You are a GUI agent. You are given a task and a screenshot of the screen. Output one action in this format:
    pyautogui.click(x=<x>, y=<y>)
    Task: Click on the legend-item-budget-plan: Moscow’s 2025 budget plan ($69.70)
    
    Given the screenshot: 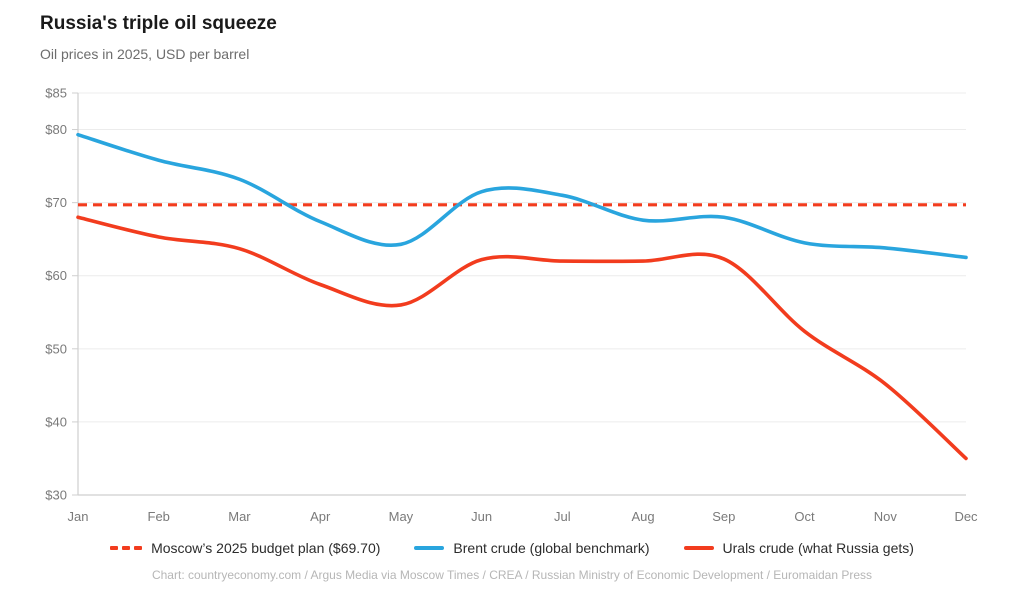 What is the action you would take?
    pyautogui.click(x=245, y=548)
    